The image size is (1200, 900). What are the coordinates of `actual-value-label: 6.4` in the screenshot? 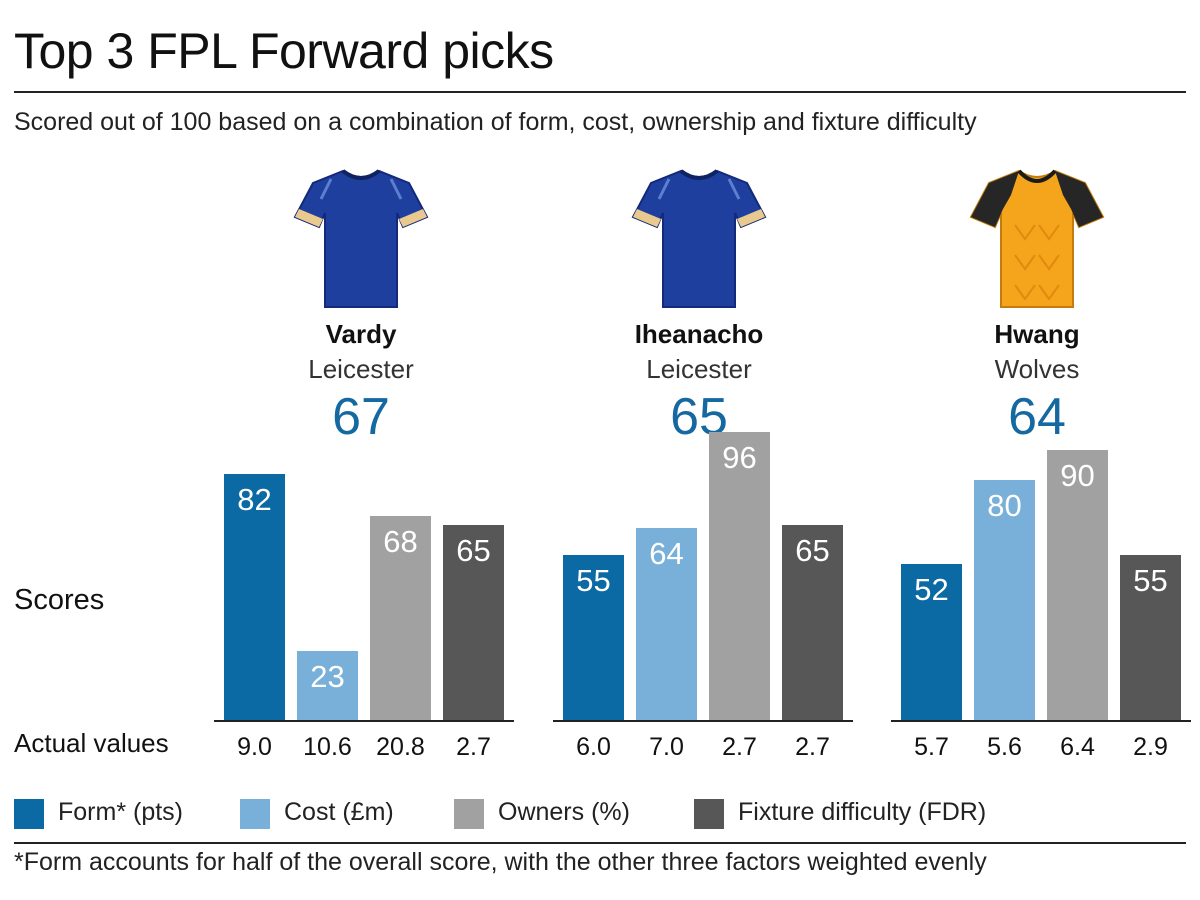 It's located at (1077, 747).